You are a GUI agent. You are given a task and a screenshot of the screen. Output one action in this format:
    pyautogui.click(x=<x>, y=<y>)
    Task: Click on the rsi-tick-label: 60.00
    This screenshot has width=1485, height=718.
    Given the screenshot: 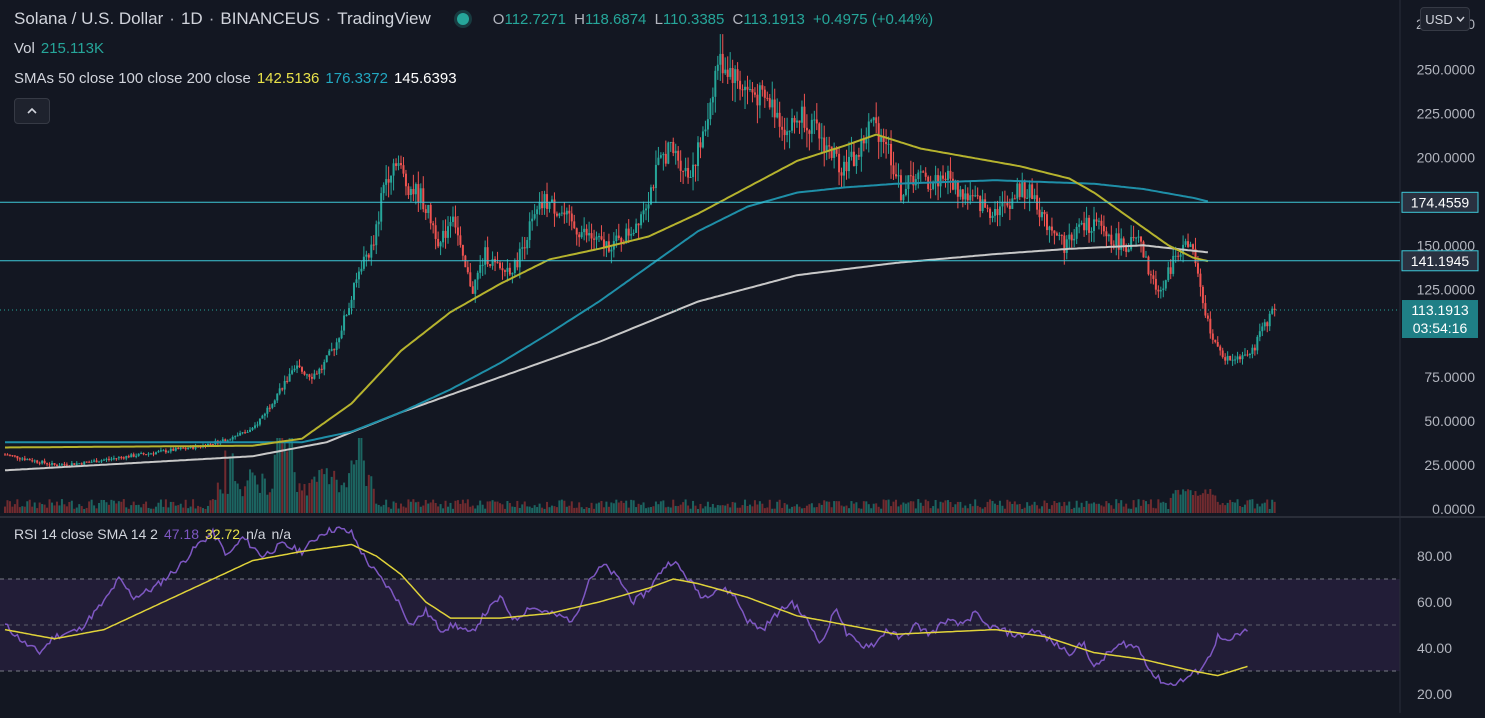 What is the action you would take?
    pyautogui.click(x=1434, y=602)
    